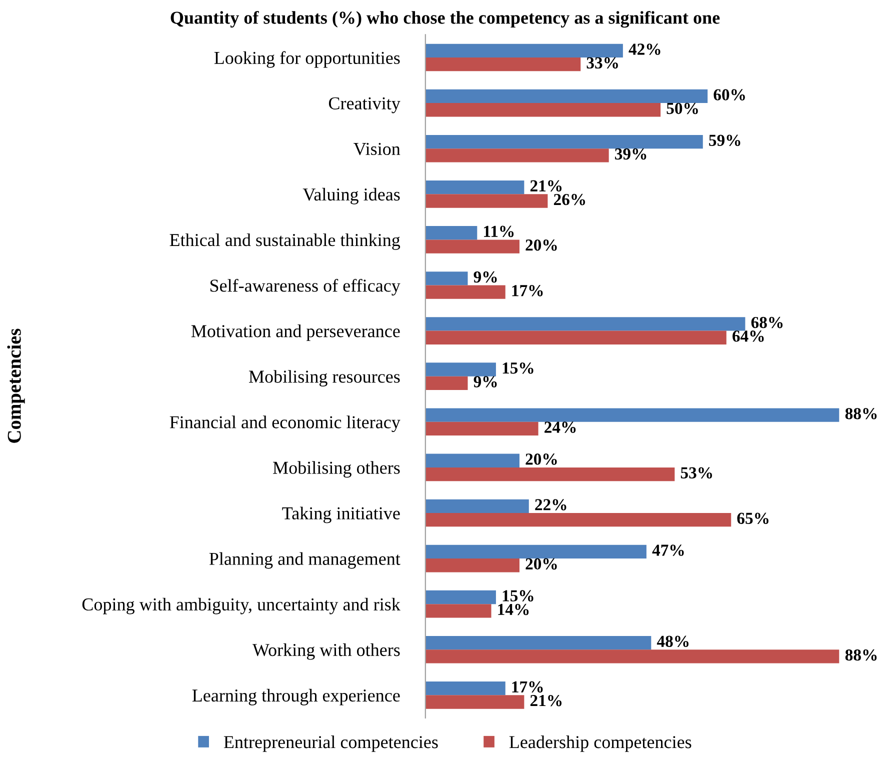 The height and width of the screenshot is (772, 890). What do you see at coordinates (570, 200) in the screenshot?
I see `data-label: 26%` at bounding box center [570, 200].